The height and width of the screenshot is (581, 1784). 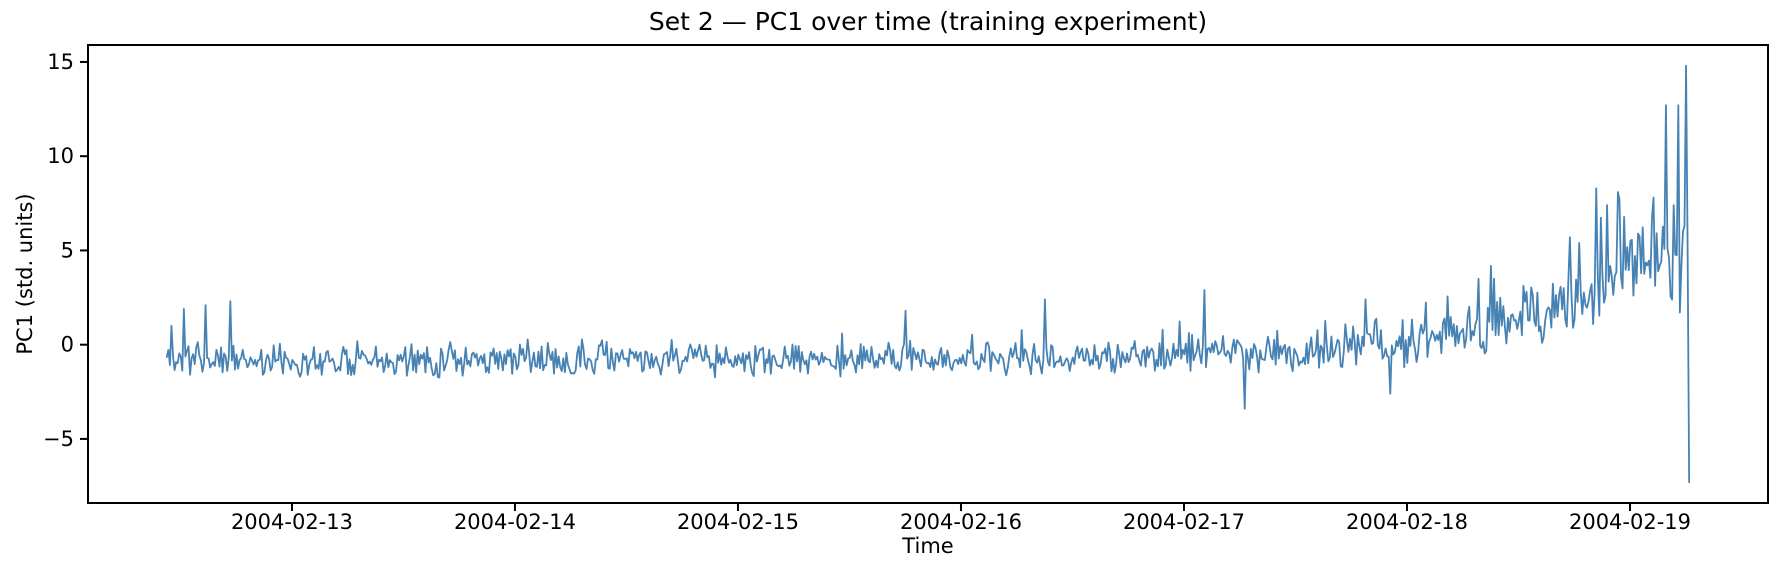 I want to click on x-tick-label: 2004-02-19, so click(x=1630, y=522).